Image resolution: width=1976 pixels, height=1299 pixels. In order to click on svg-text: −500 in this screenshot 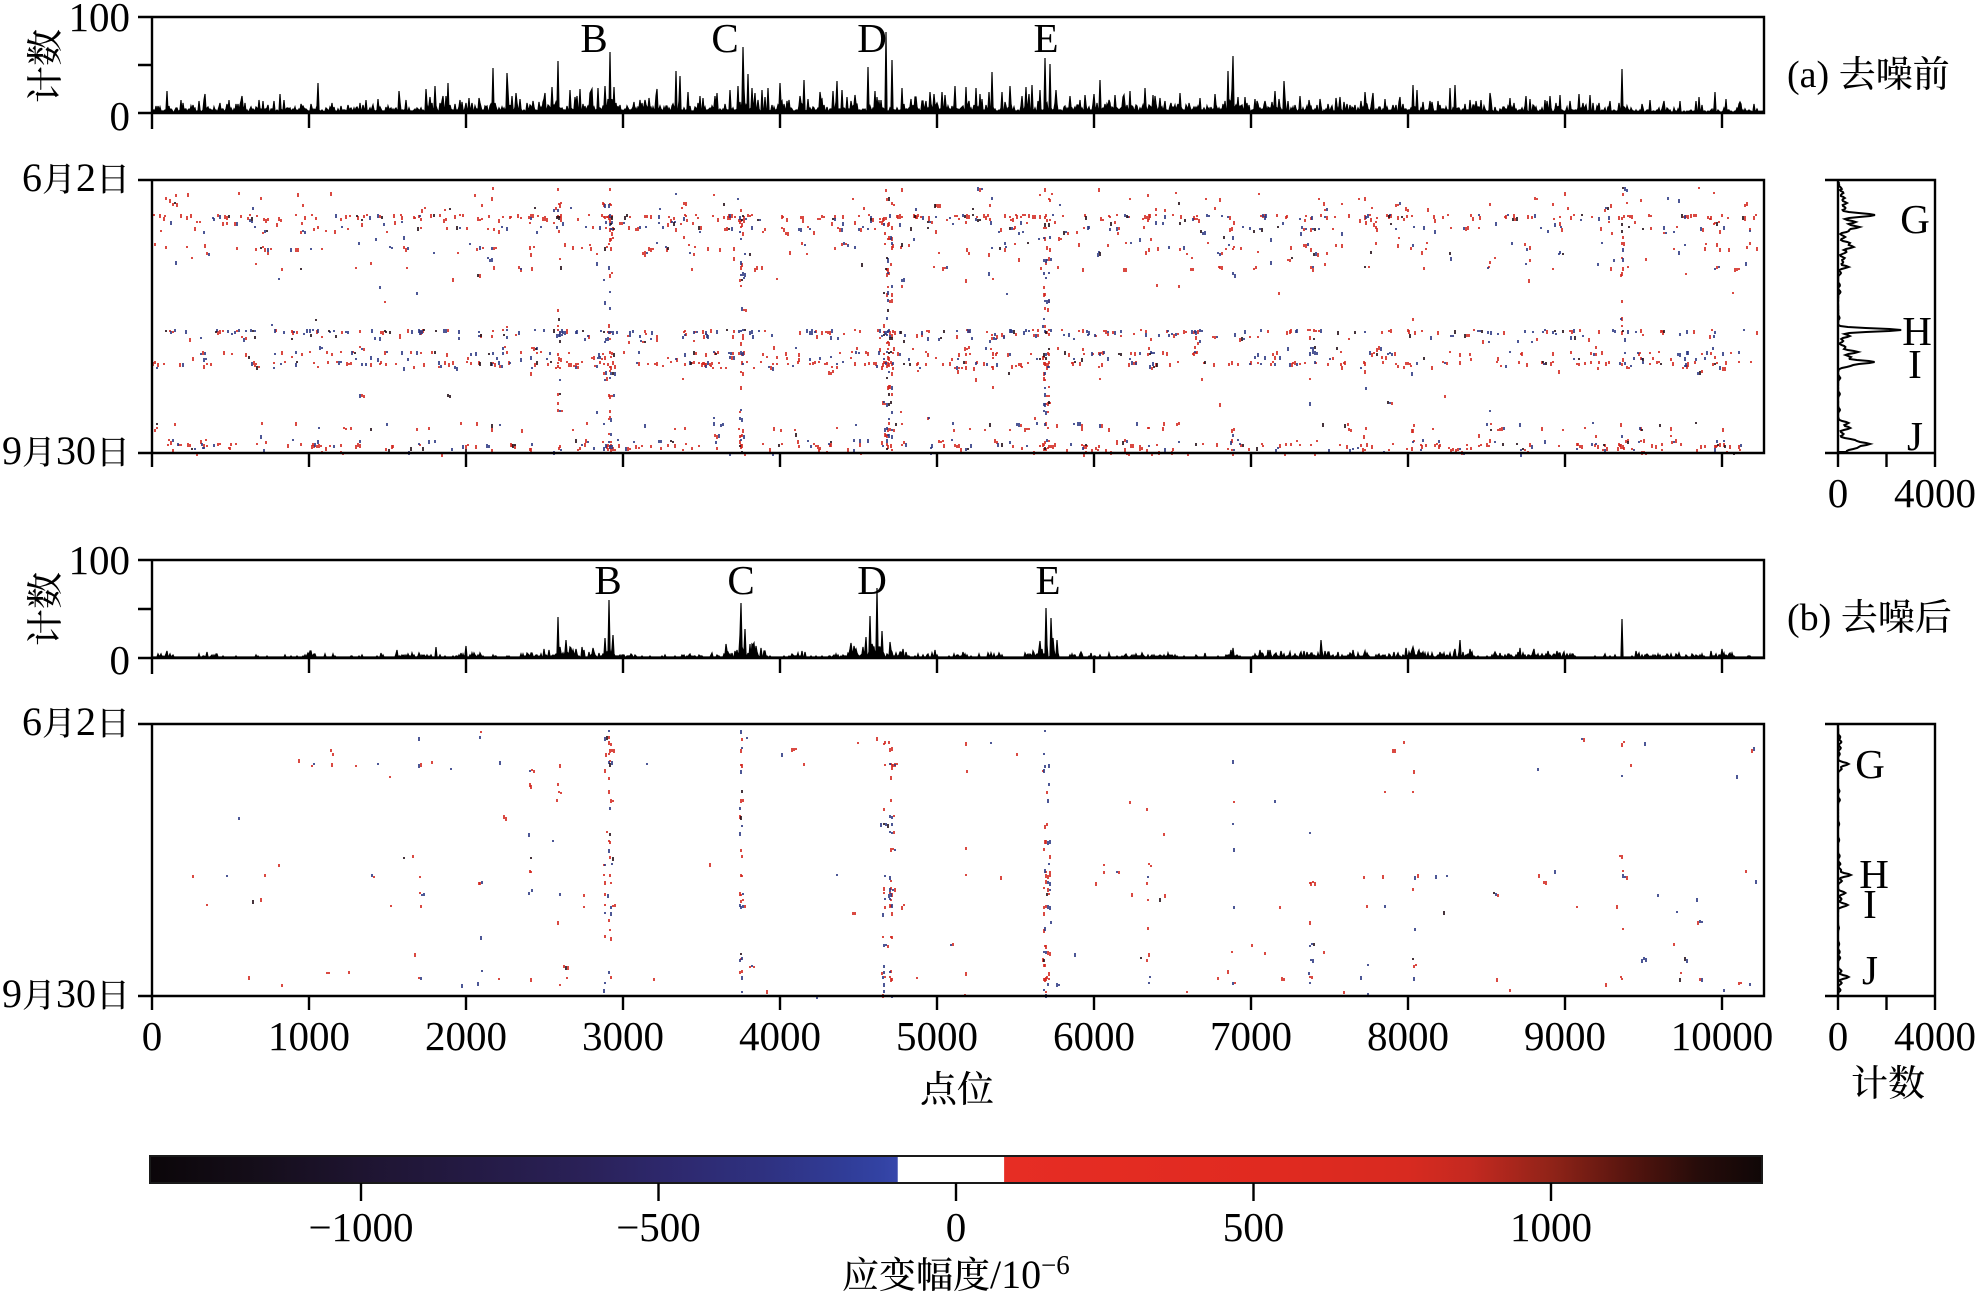, I will do `click(658, 1227)`.